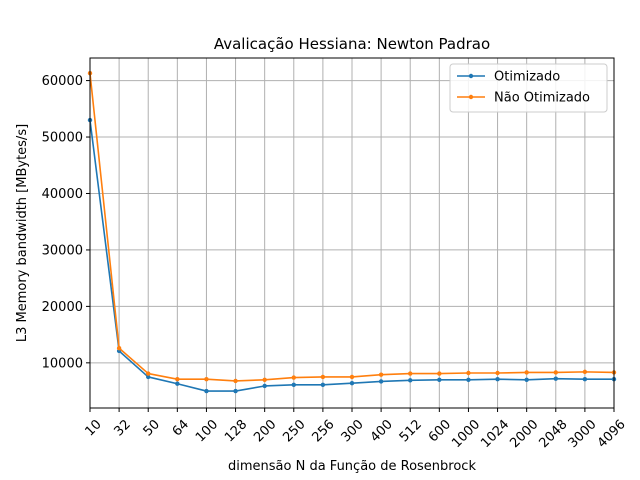 The height and width of the screenshot is (480, 640). What do you see at coordinates (22, 233) in the screenshot?
I see `y-axis-label: L3 Memory bandwidth [MBytes/s]` at bounding box center [22, 233].